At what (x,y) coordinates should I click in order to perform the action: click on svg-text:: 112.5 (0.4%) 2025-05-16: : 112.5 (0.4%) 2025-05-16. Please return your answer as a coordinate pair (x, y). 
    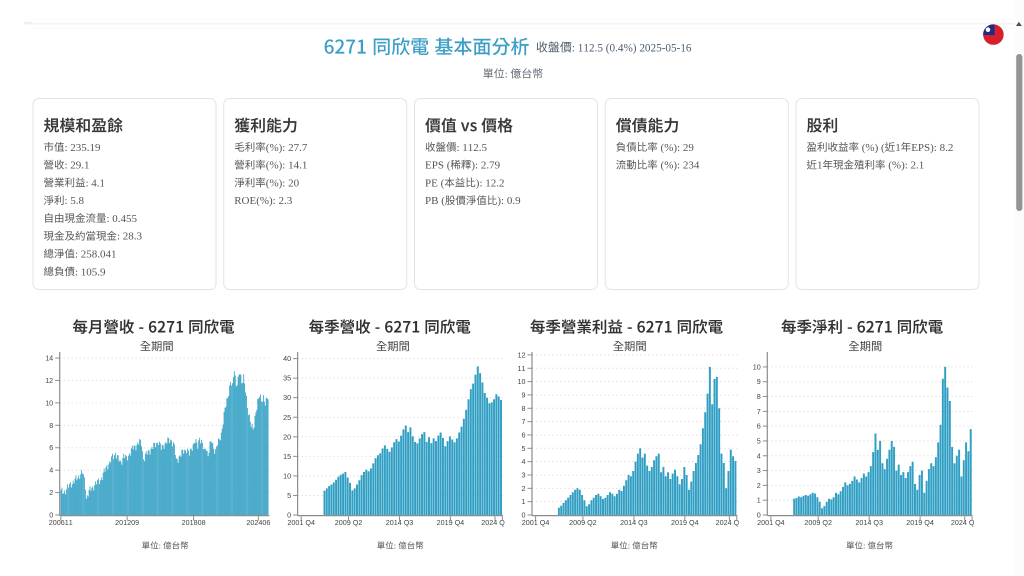
    Looking at the image, I should click on (632, 49).